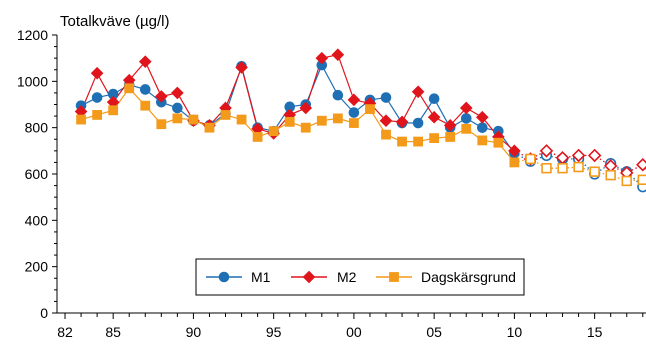 The height and width of the screenshot is (347, 646). Describe the element at coordinates (297, 125) in the screenshot. I see `series-2-line-solid` at that location.